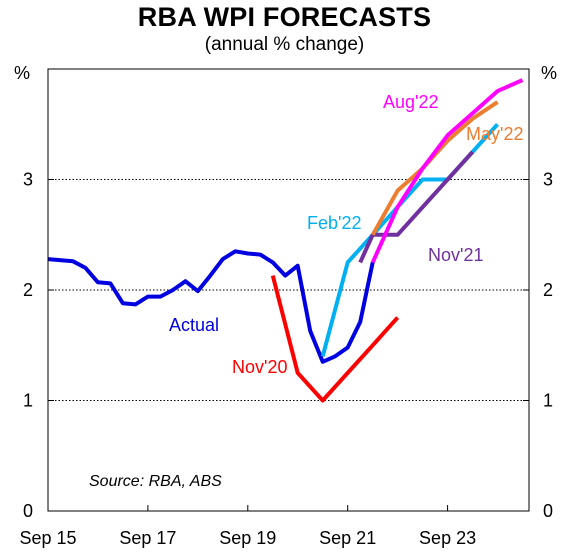 The height and width of the screenshot is (557, 569). What do you see at coordinates (28, 180) in the screenshot?
I see `y-tick-label-left: 3` at bounding box center [28, 180].